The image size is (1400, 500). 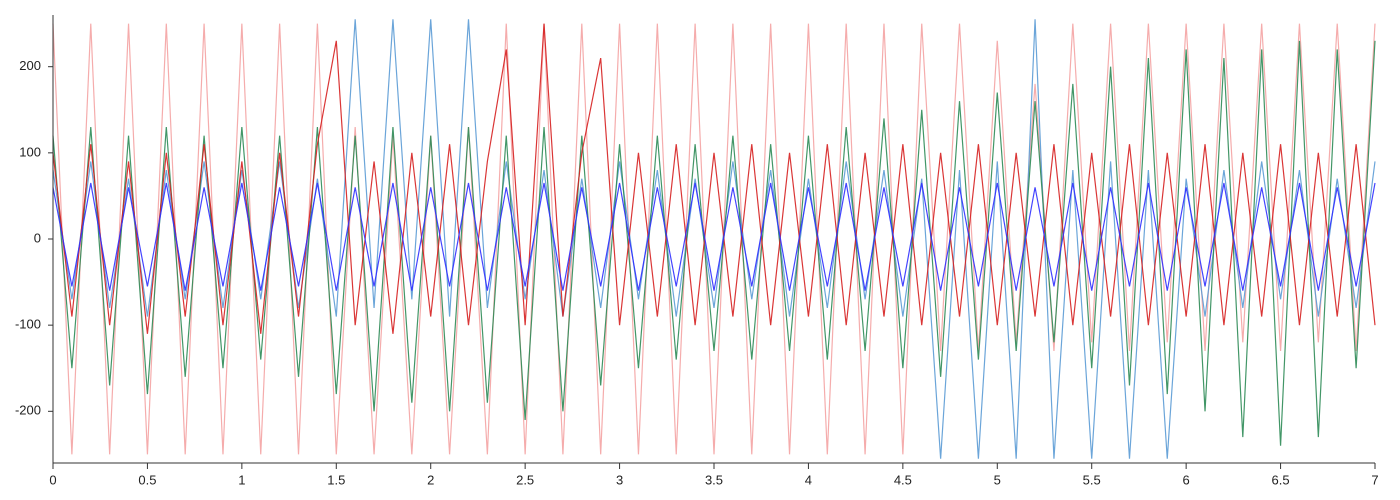 What do you see at coordinates (1281, 479) in the screenshot?
I see `x-tick-label: 6.5` at bounding box center [1281, 479].